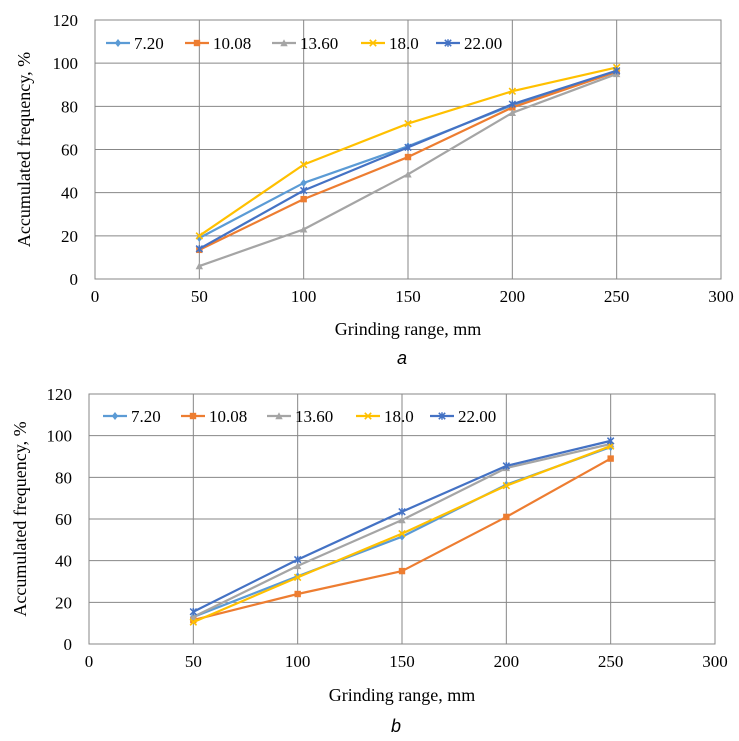 Image resolution: width=739 pixels, height=741 pixels. What do you see at coordinates (396, 726) in the screenshot?
I see `panel-caption: b` at bounding box center [396, 726].